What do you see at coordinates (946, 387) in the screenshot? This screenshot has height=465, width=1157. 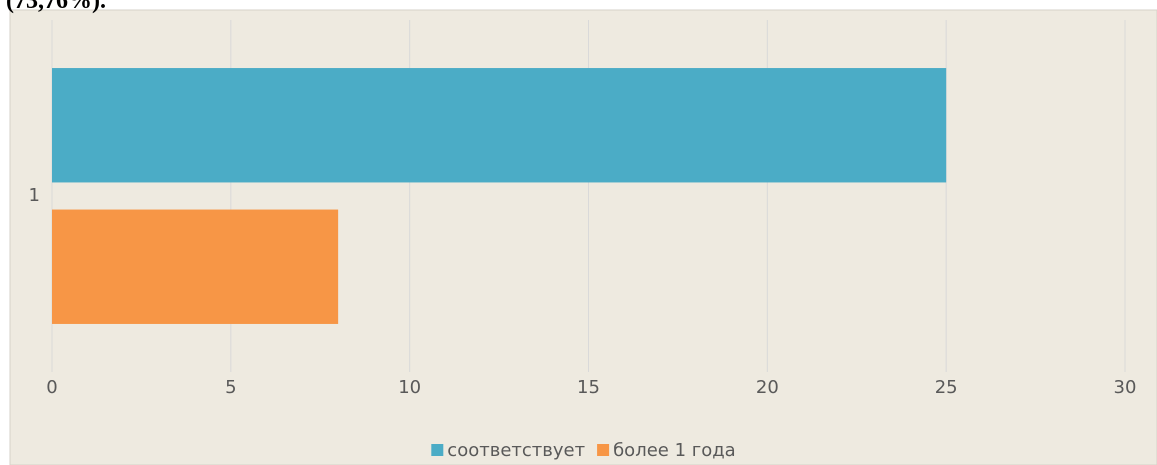 I see `x-tick-label: 25` at bounding box center [946, 387].